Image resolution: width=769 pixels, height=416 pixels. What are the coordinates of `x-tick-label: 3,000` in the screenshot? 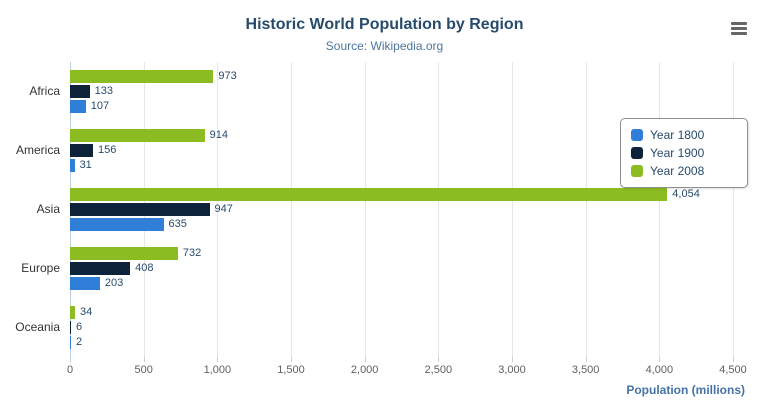 It's located at (512, 370).